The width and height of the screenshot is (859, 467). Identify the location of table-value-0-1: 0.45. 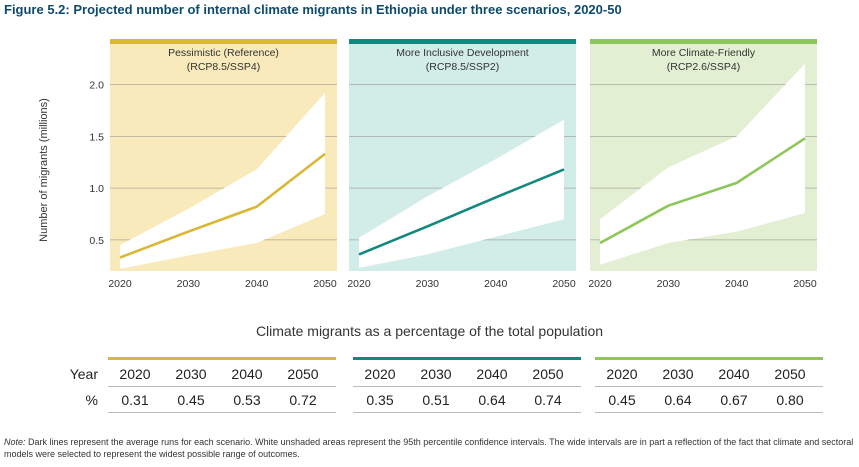
(191, 400).